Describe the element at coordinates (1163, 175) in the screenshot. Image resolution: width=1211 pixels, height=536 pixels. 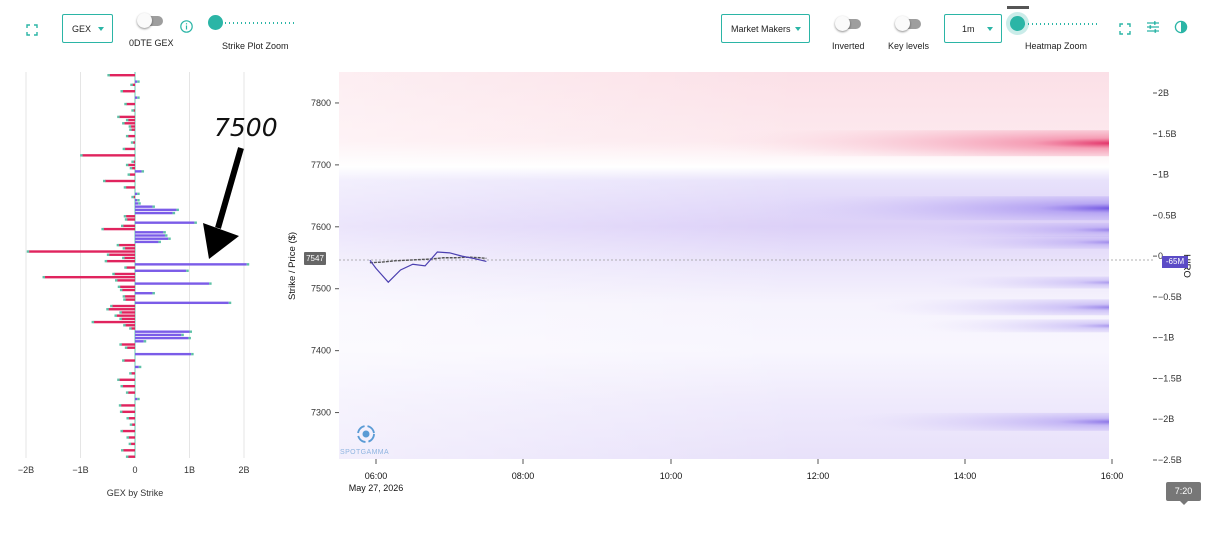
I see `hiro-tick-label: 1B` at that location.